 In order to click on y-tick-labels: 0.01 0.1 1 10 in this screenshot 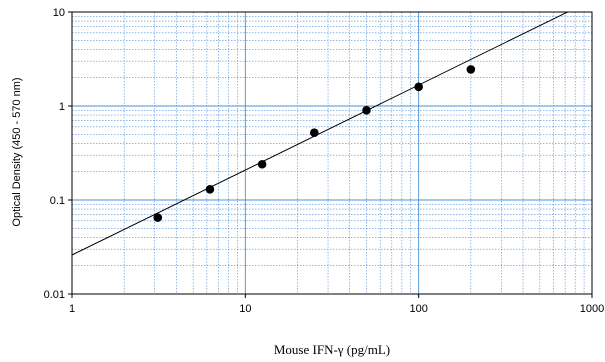, I will do `click(58, 154)`.